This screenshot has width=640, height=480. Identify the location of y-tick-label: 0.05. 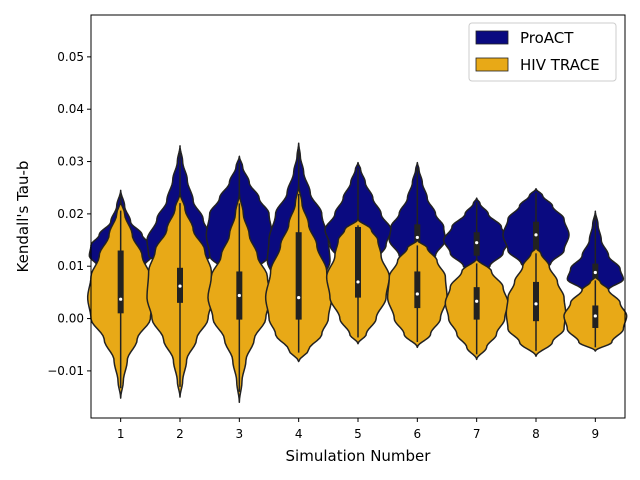
(70, 57).